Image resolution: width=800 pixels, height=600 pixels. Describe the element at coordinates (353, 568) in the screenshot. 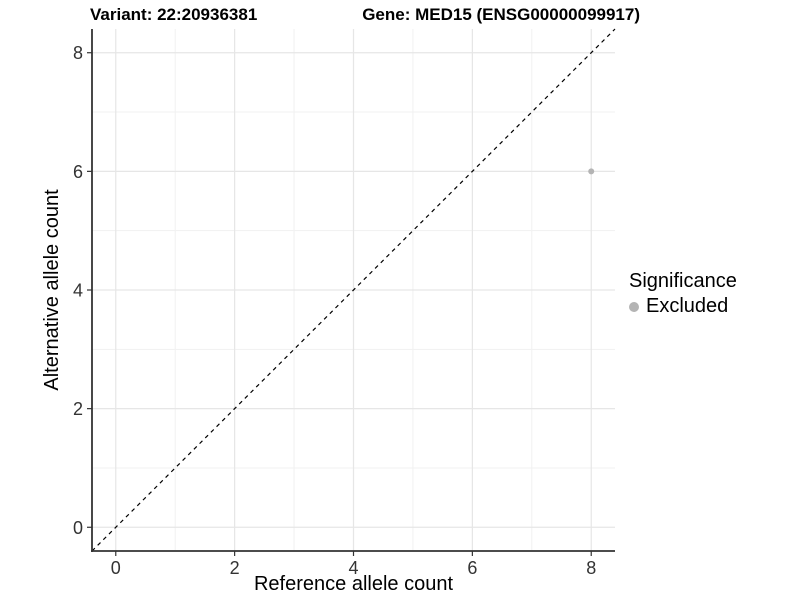

I see `x-tick-label: 4` at that location.